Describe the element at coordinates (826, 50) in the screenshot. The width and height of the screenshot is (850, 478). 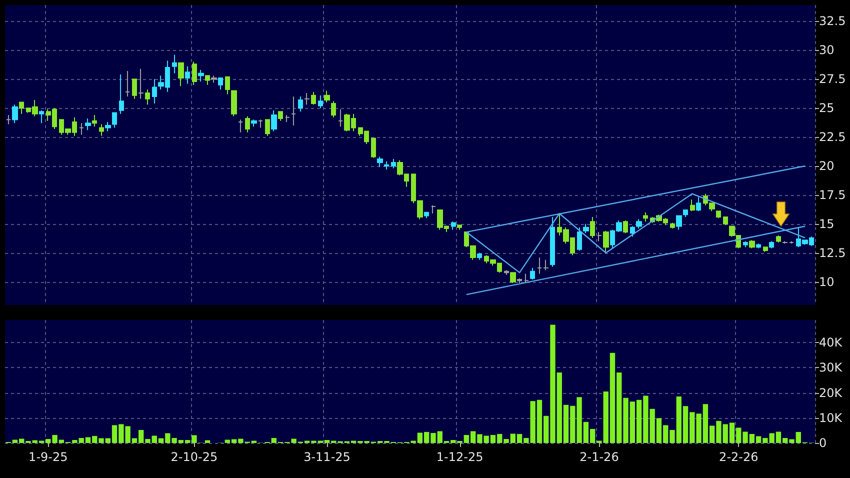
I see `y-tick-label: 30` at that location.